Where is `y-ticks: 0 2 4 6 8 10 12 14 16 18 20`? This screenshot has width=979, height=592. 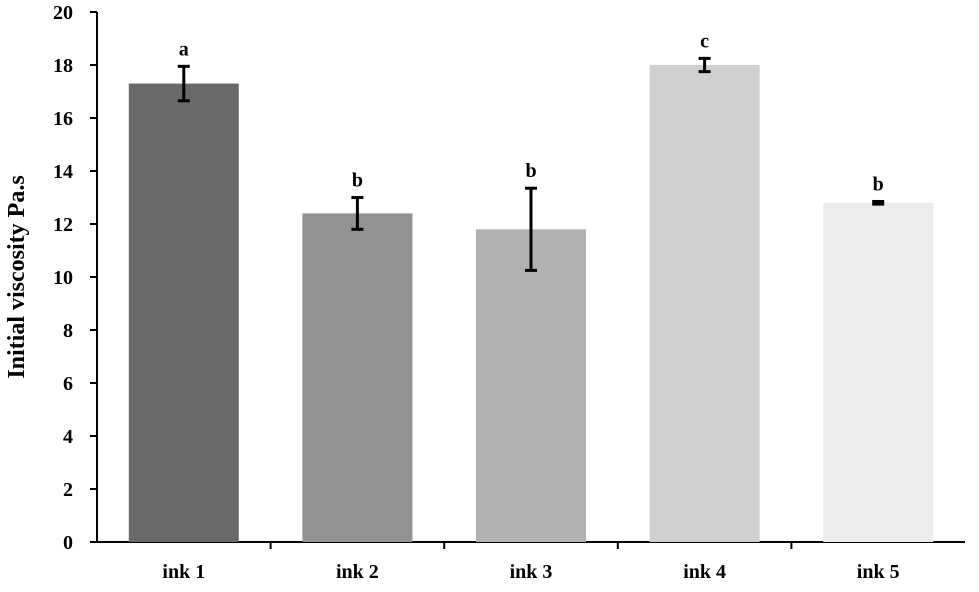 y-ticks: 0 2 4 6 8 10 12 14 16 18 20 is located at coordinates (75, 278).